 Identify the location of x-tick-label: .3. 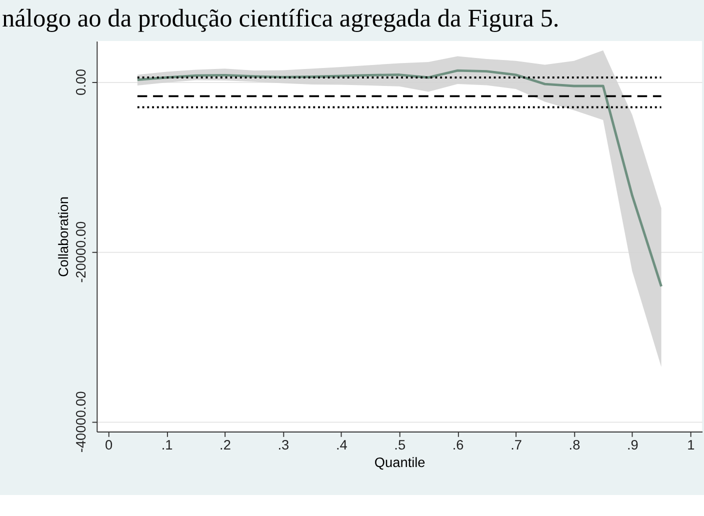
(284, 445).